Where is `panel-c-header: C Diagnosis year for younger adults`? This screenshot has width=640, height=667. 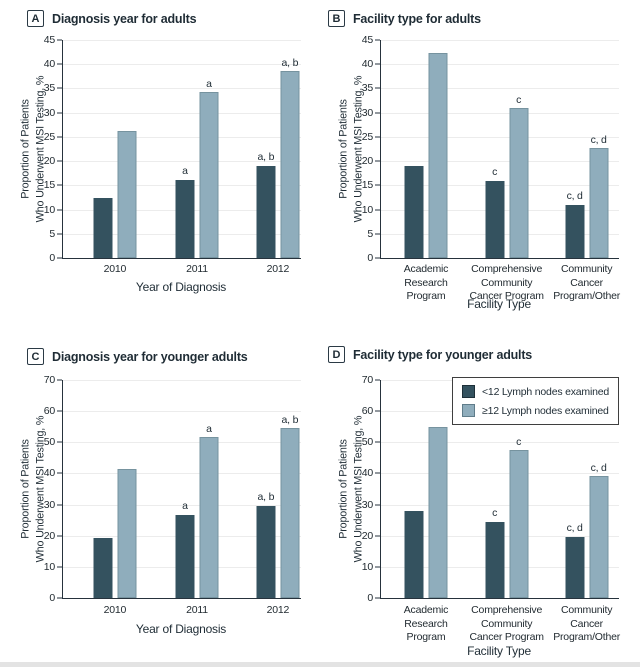 panel-c-header: C Diagnosis year for younger adults is located at coordinates (137, 356).